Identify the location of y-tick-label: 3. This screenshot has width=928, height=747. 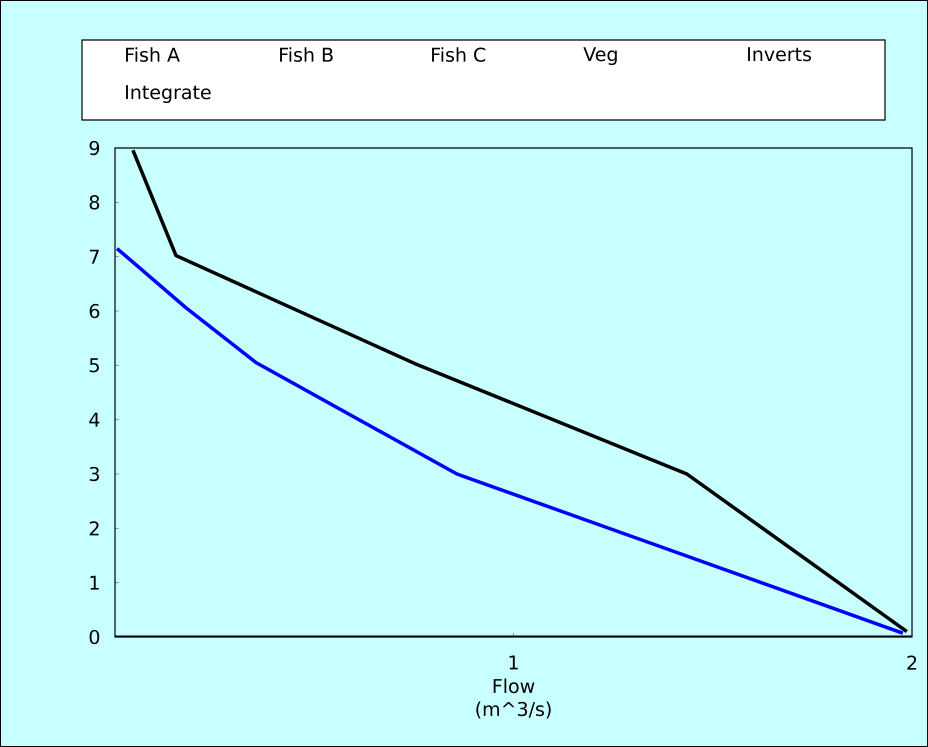
(94, 474).